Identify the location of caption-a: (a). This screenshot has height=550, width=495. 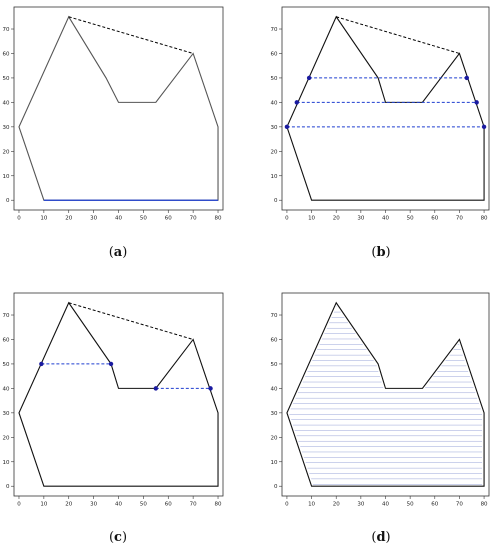
(118, 252).